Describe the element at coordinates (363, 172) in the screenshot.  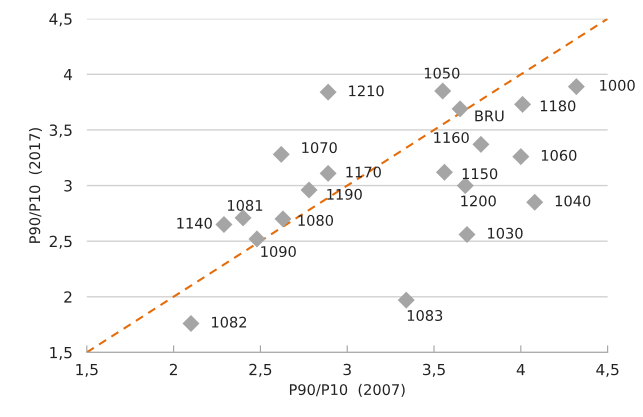
I see `annotation: 1170` at that location.